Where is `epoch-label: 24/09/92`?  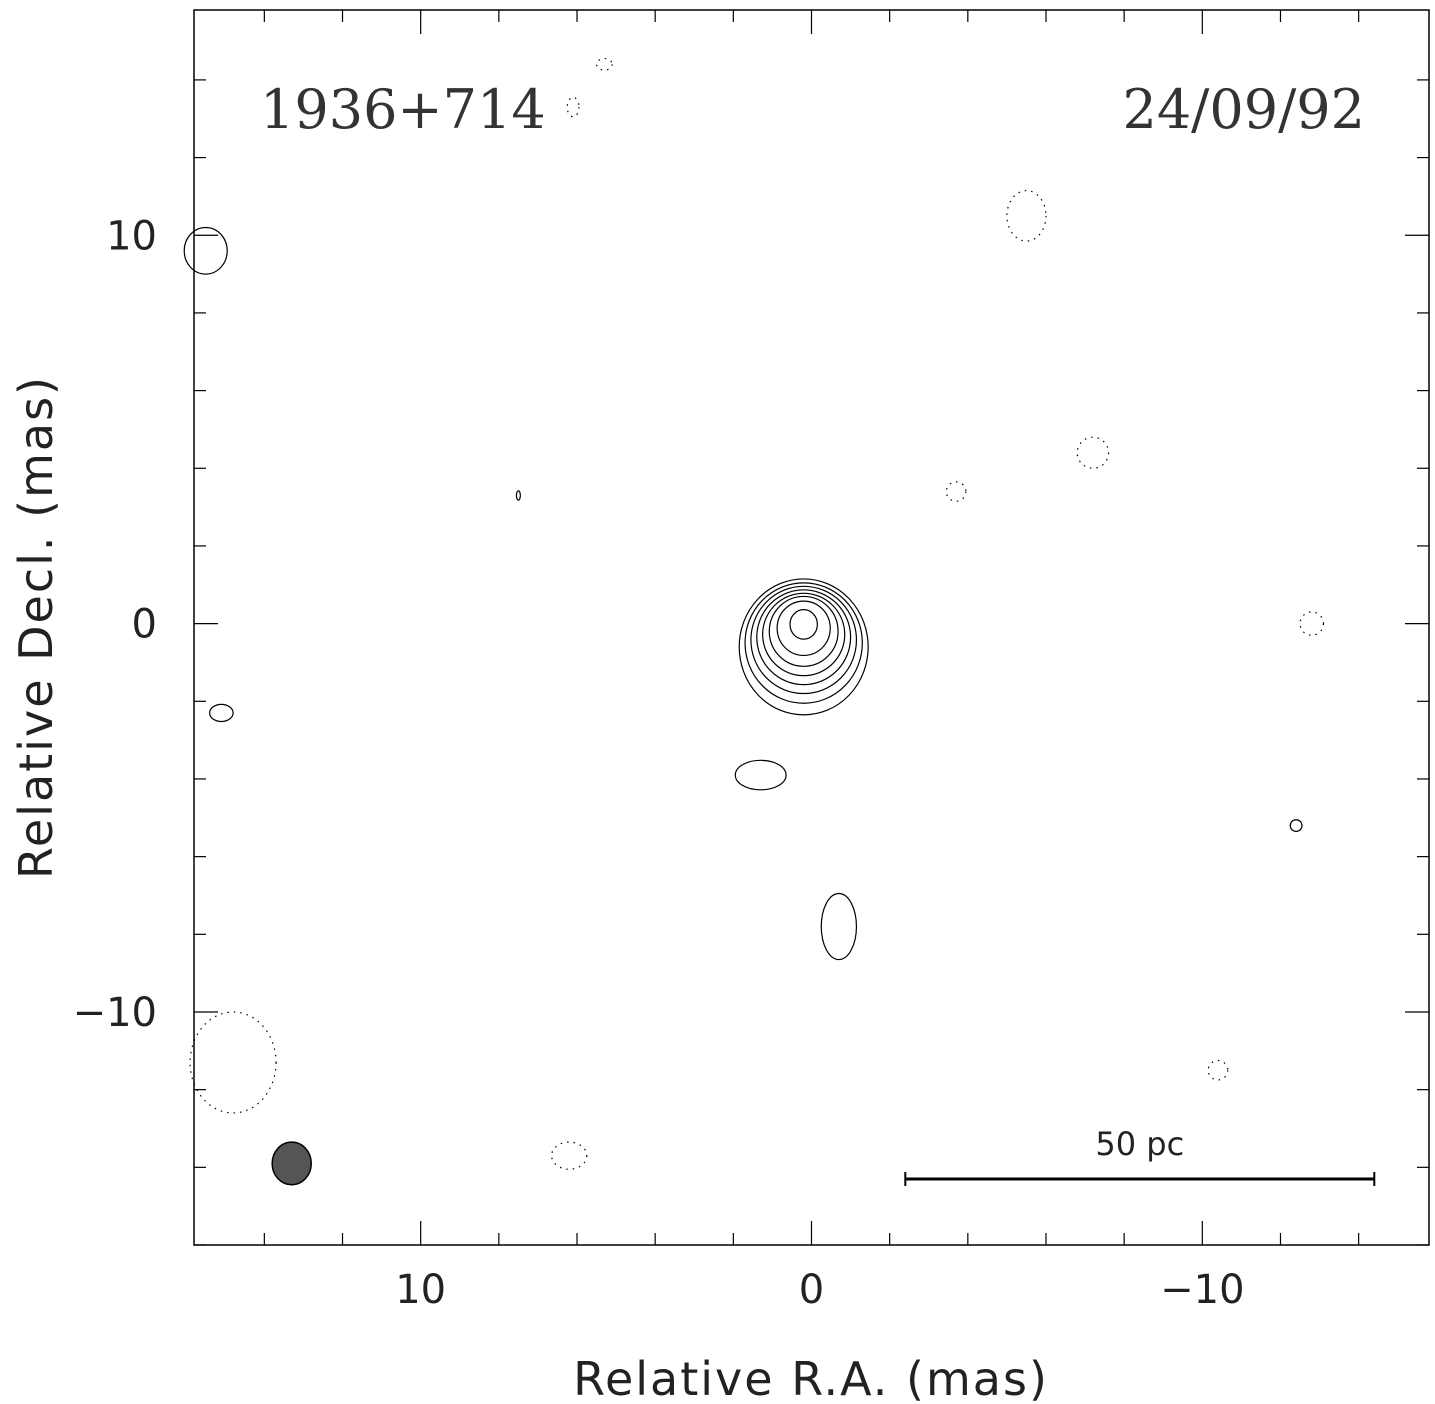 epoch-label: 24/09/92 is located at coordinates (1243, 109).